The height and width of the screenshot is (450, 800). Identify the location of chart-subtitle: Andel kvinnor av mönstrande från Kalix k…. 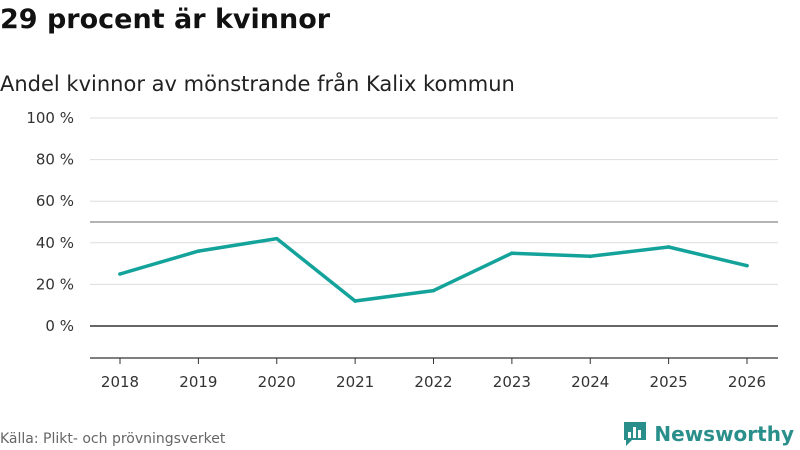
(257, 84).